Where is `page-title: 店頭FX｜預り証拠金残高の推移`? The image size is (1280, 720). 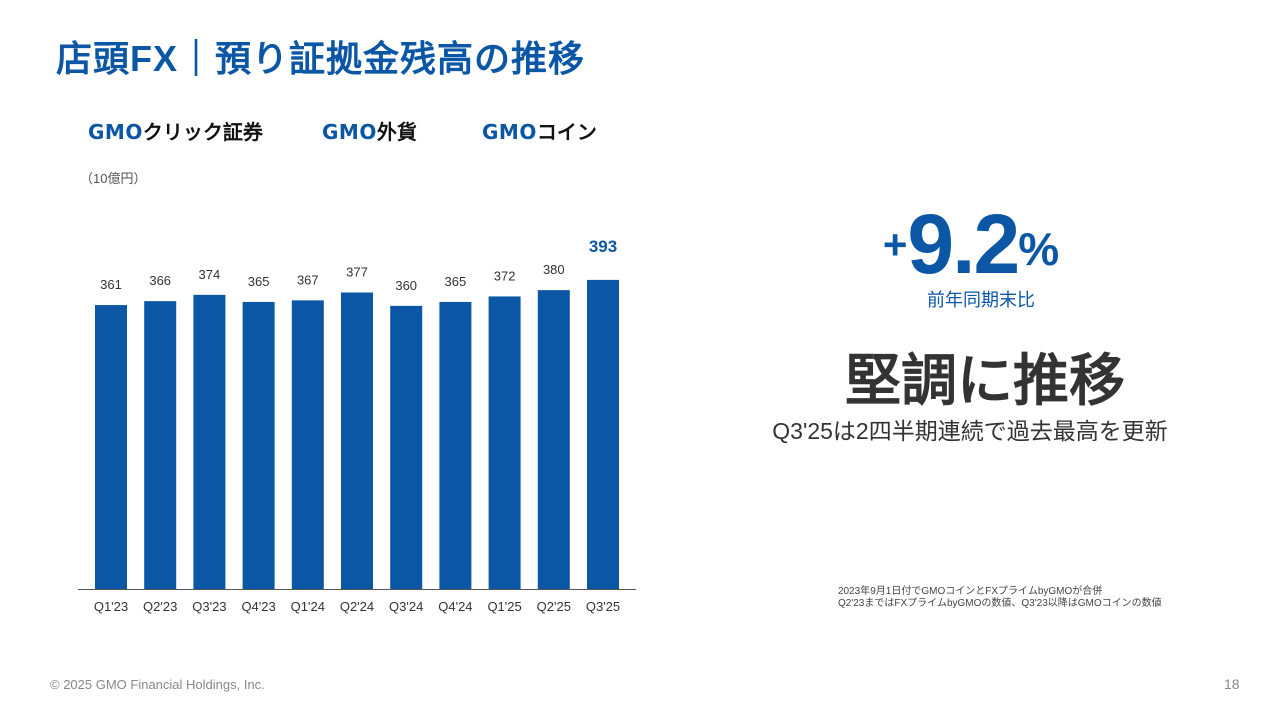 page-title: 店頭FX｜預り証拠金残高の推移 is located at coordinates (321, 58).